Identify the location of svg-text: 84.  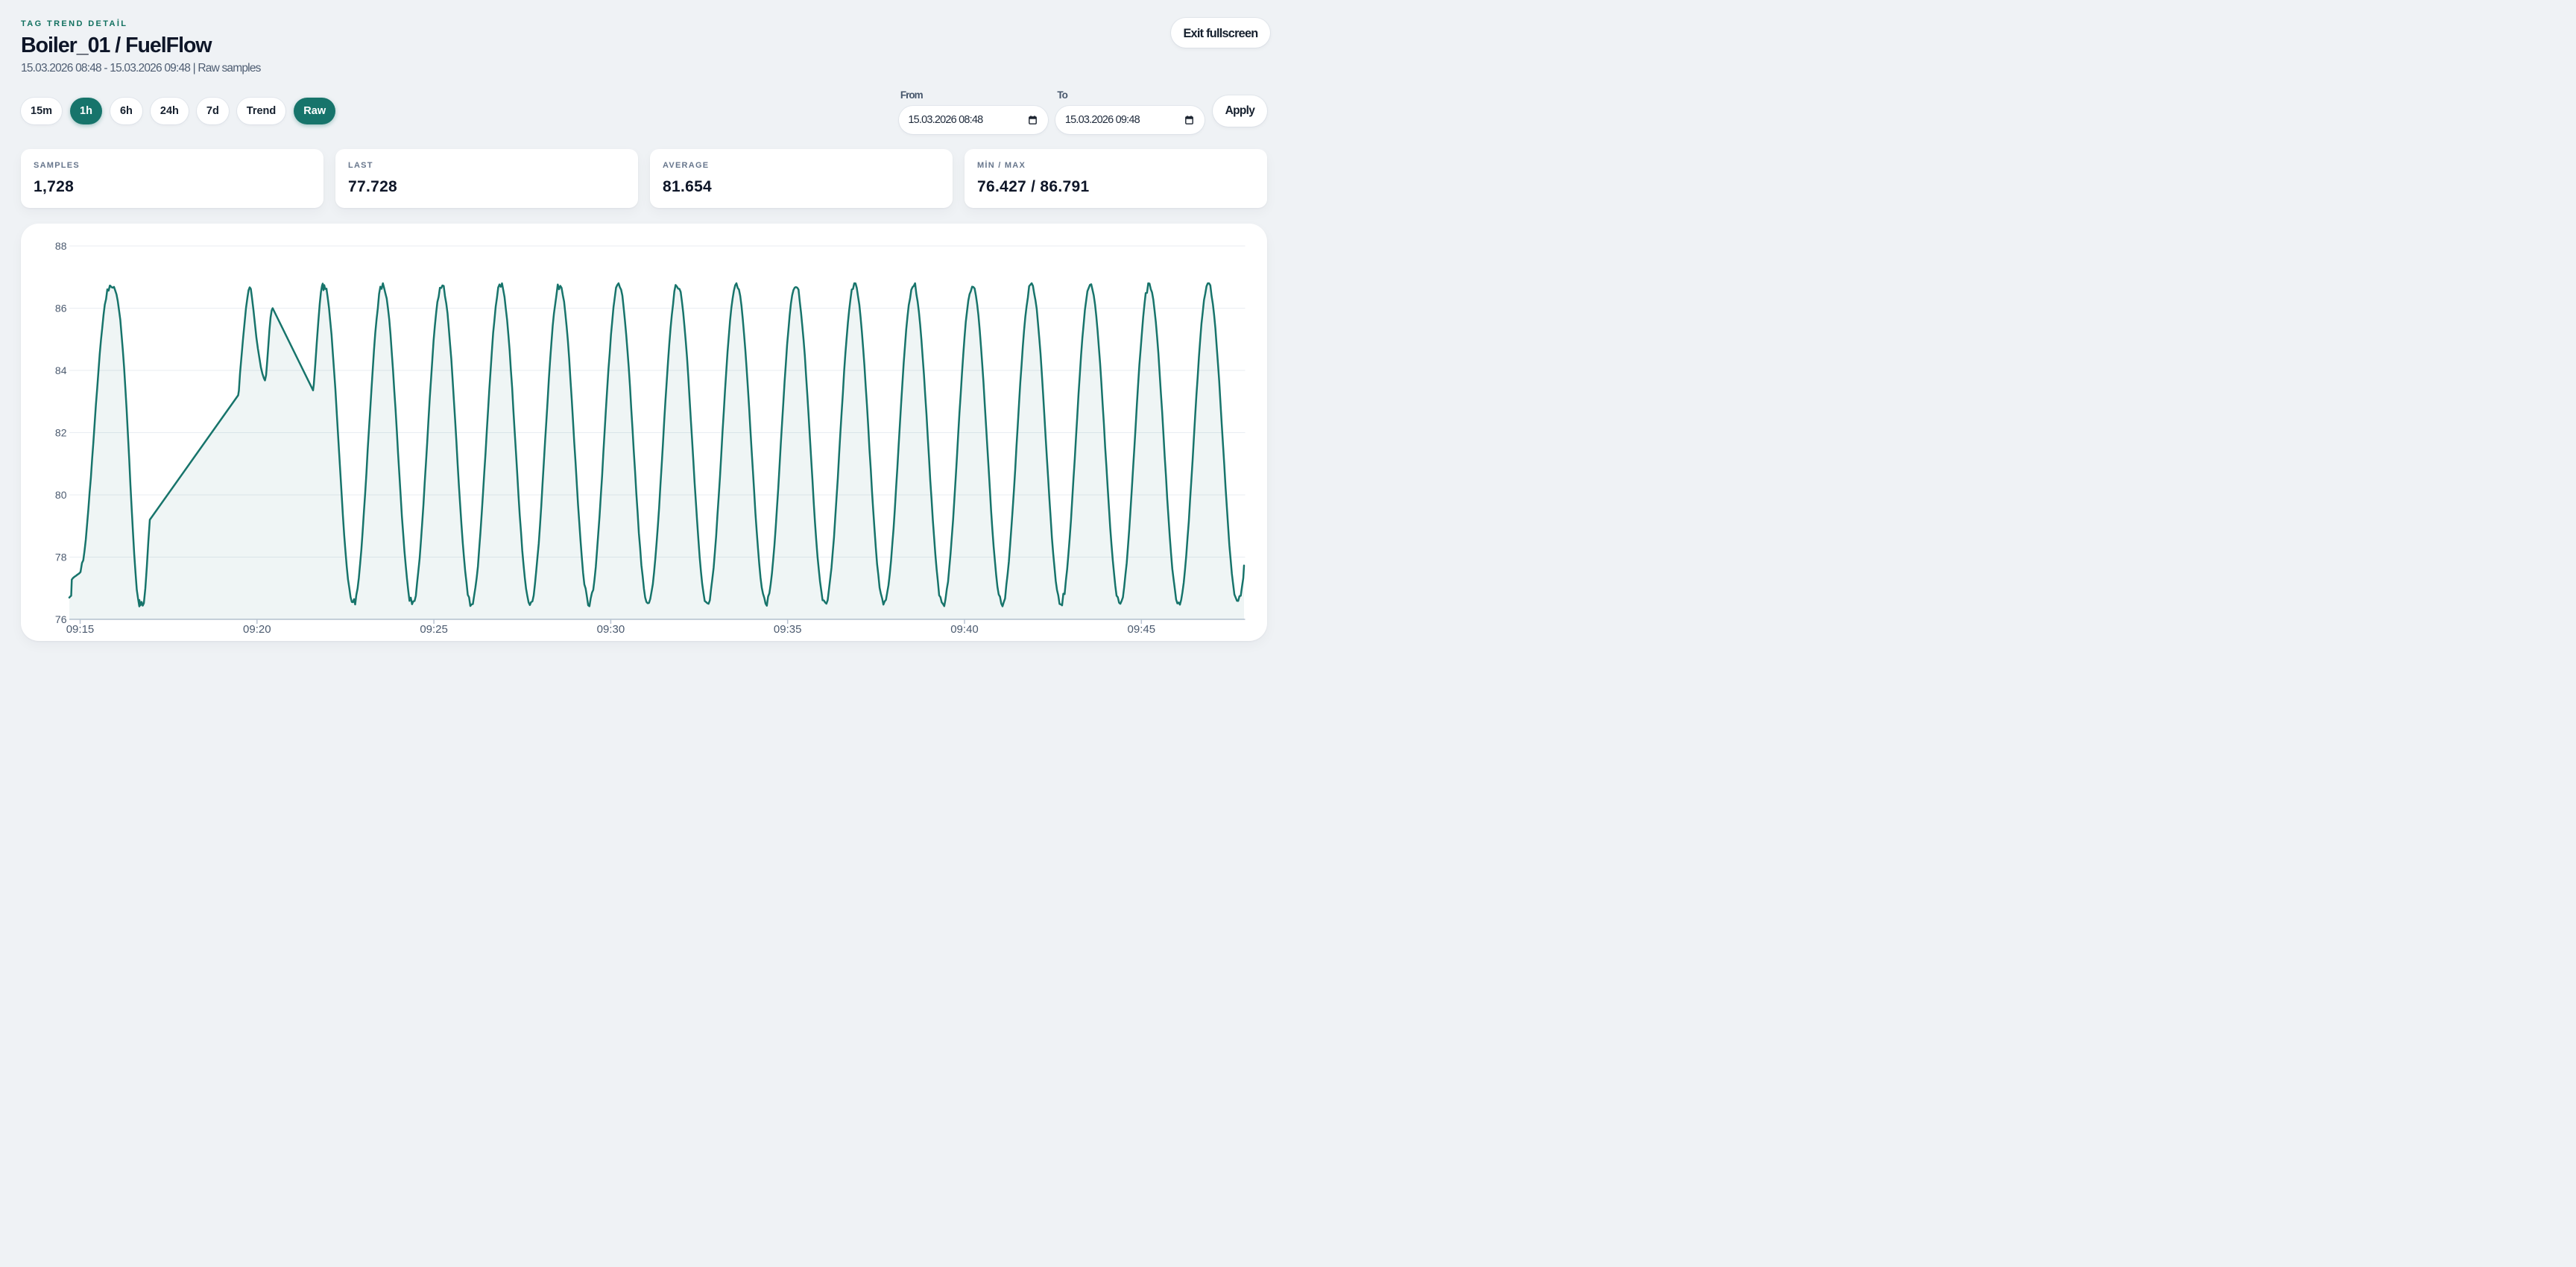
(61, 370).